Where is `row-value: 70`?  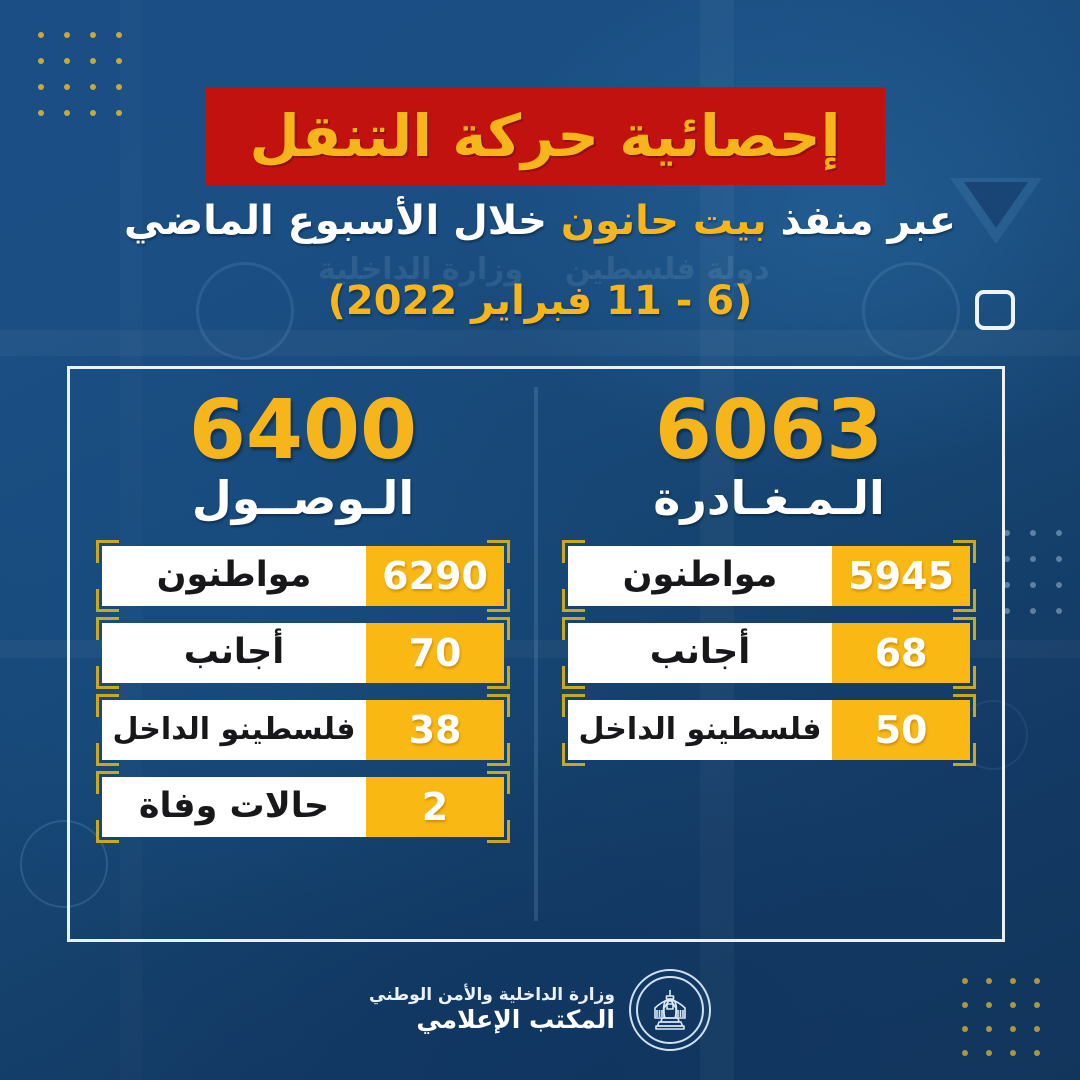 row-value: 70 is located at coordinates (435, 652).